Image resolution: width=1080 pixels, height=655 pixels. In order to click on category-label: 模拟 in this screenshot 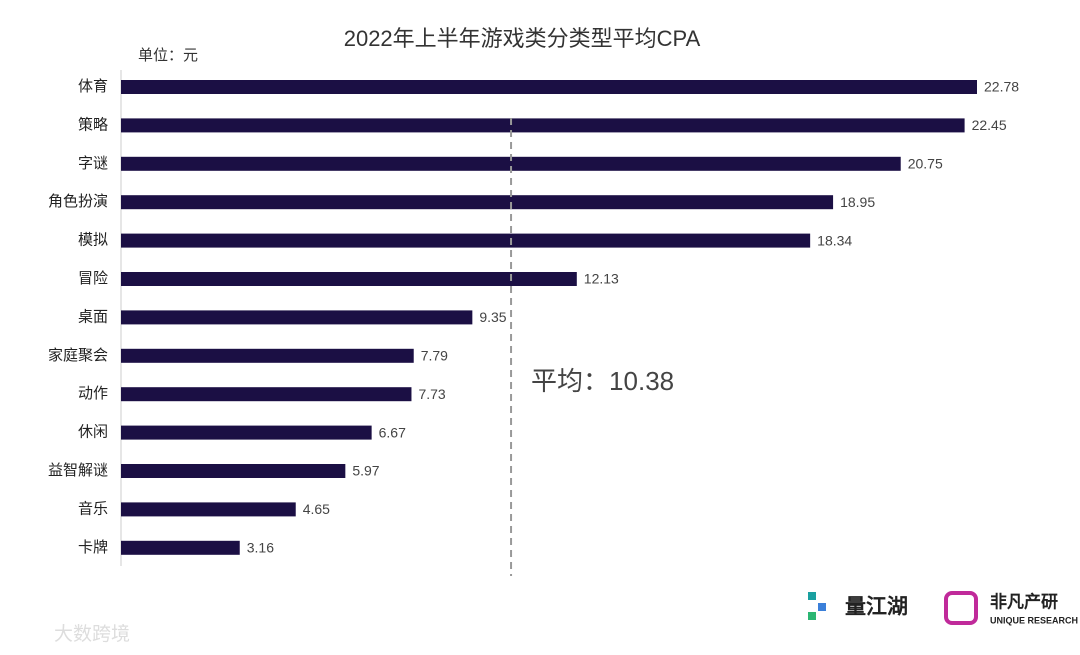, I will do `click(93, 240)`.